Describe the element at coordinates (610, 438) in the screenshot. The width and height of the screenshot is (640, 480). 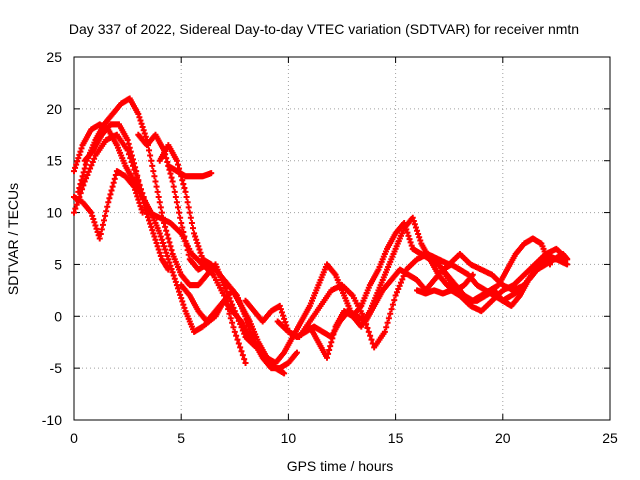
I see `x-tick-label: 25` at that location.